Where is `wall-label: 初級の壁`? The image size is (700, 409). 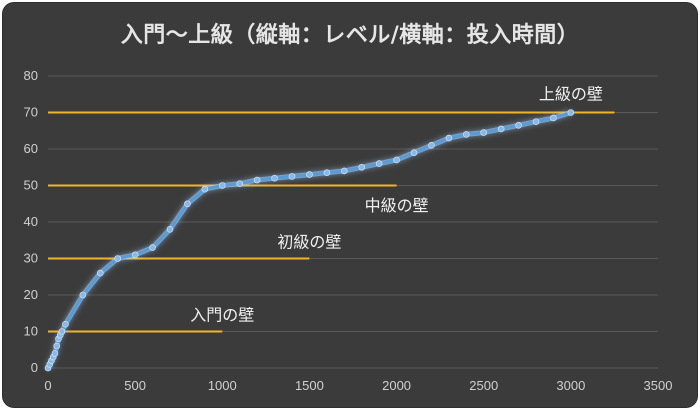
wall-label: 初級の壁 is located at coordinates (309, 242).